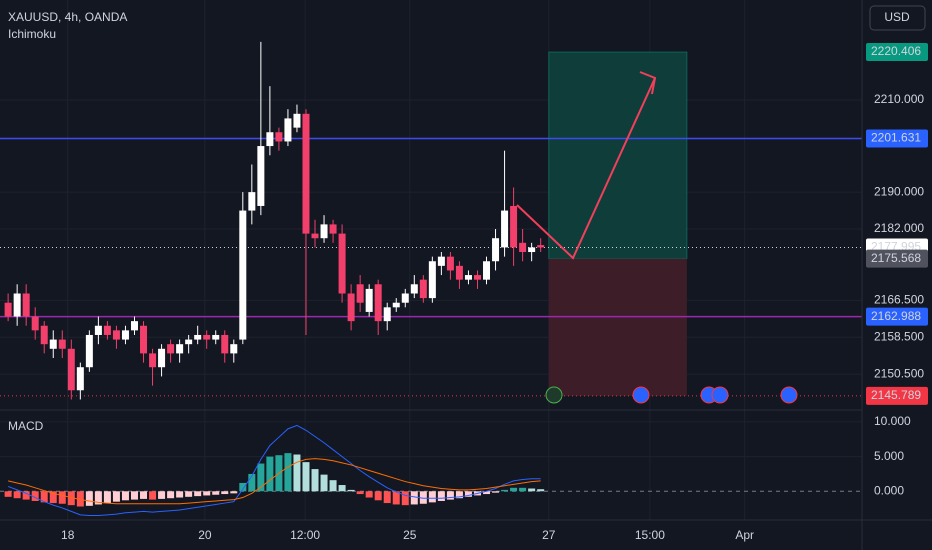  Describe the element at coordinates (32, 34) in the screenshot. I see `indicator-name: Ichimoku` at that location.